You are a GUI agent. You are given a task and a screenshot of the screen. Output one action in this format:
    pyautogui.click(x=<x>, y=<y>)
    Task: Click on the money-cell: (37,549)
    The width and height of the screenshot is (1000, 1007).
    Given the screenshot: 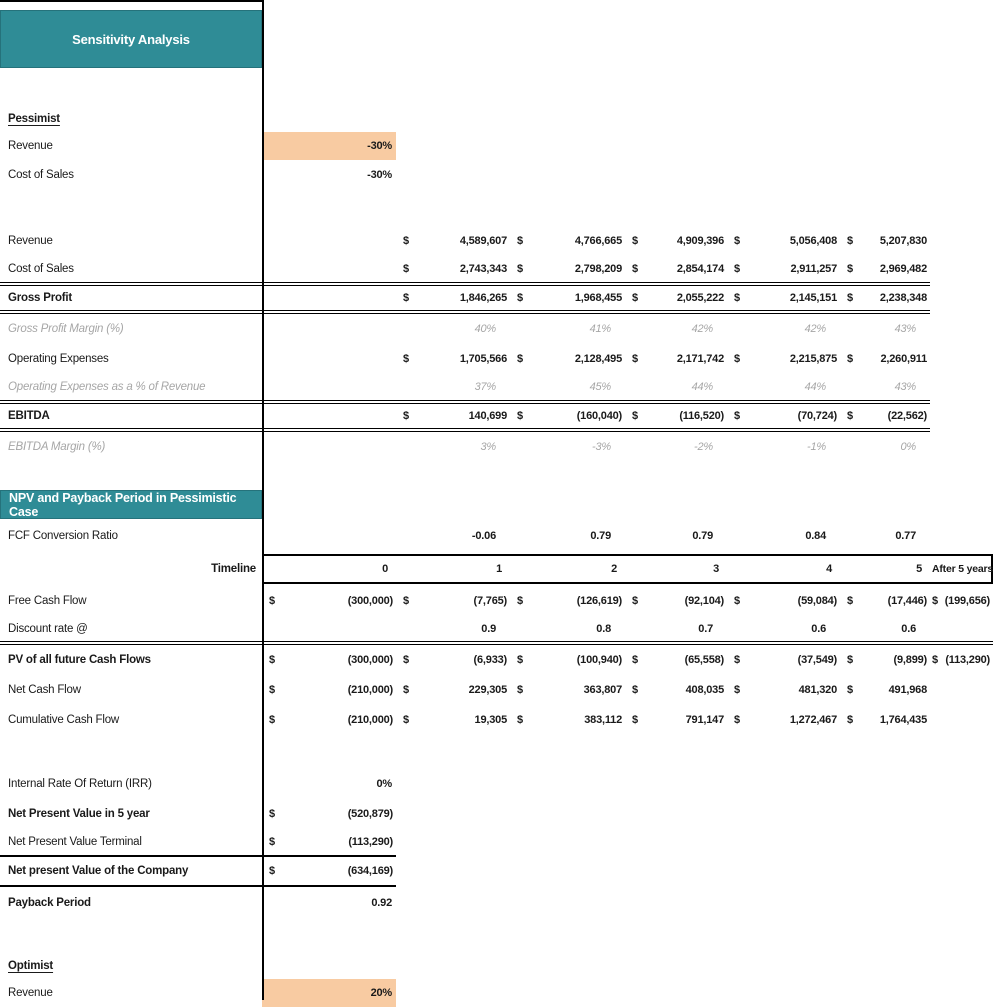 What is the action you would take?
    pyautogui.click(x=783, y=660)
    